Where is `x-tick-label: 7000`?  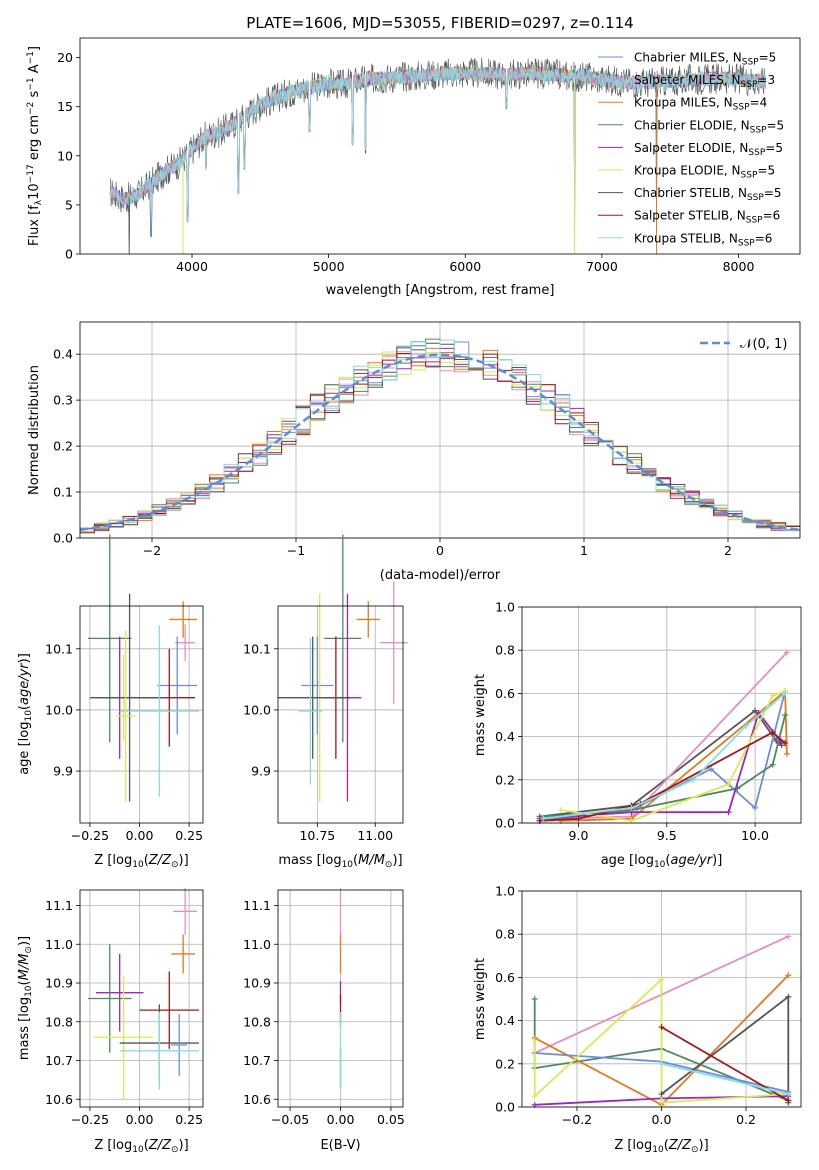 x-tick-label: 7000 is located at coordinates (602, 266).